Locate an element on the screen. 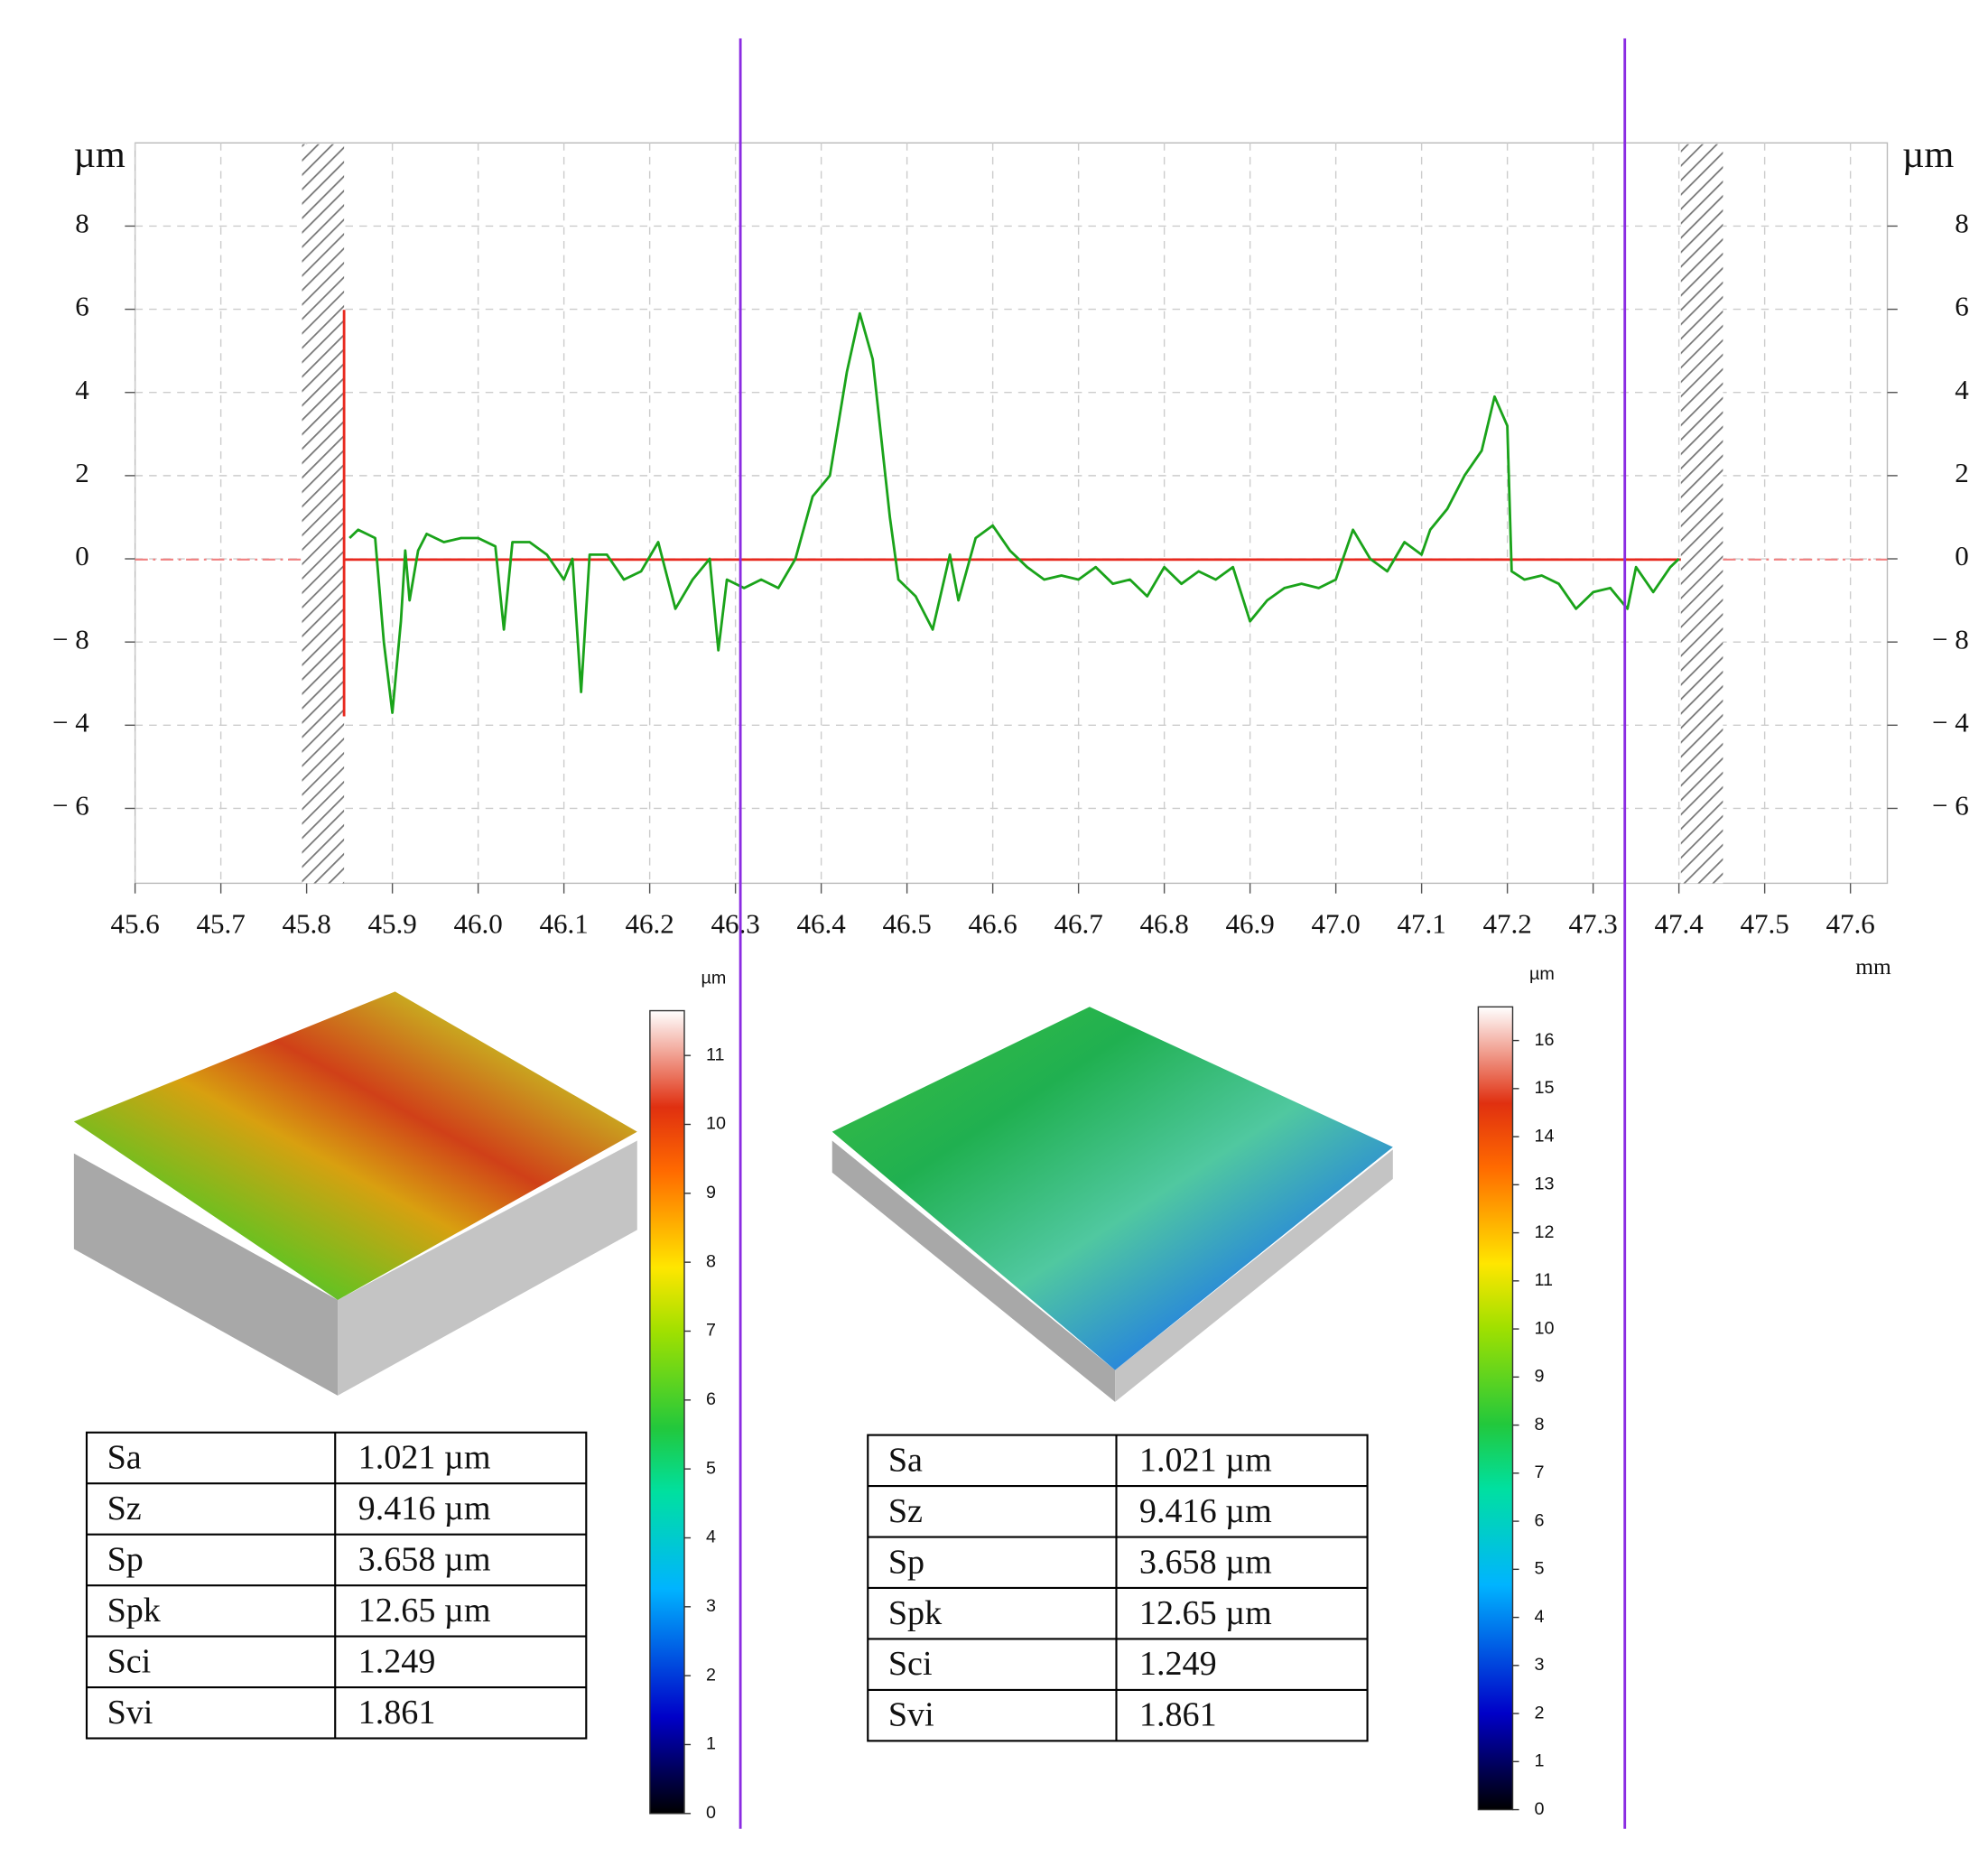 The height and width of the screenshot is (1857, 1988). x-tick-label: 47.4 is located at coordinates (1679, 924).